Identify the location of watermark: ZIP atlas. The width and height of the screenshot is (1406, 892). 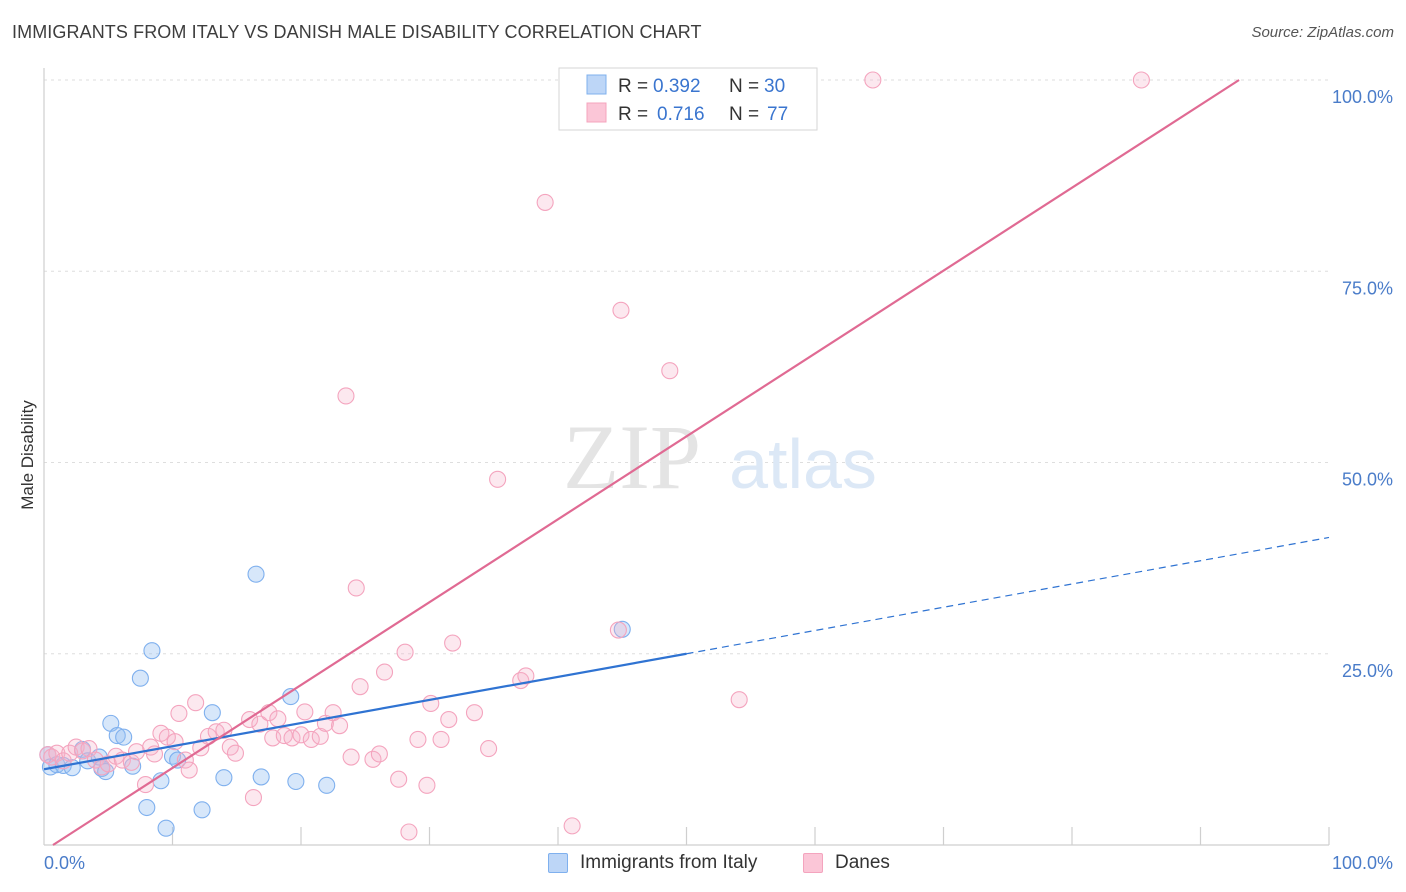
(720, 457).